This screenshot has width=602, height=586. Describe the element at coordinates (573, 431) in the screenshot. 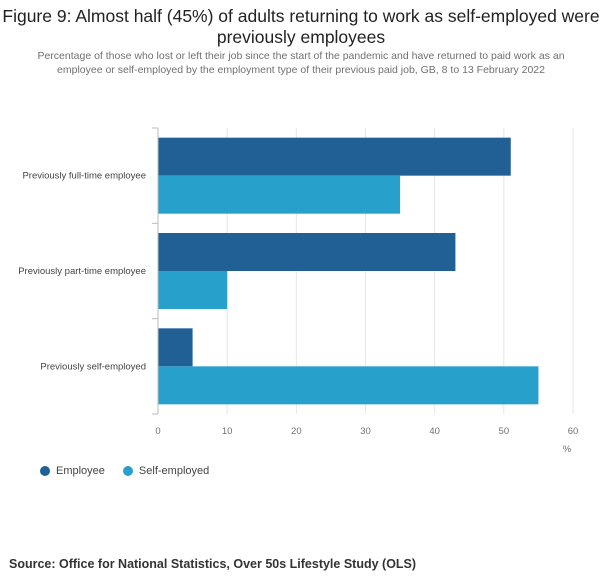

I see `x-tick-label: 60` at that location.